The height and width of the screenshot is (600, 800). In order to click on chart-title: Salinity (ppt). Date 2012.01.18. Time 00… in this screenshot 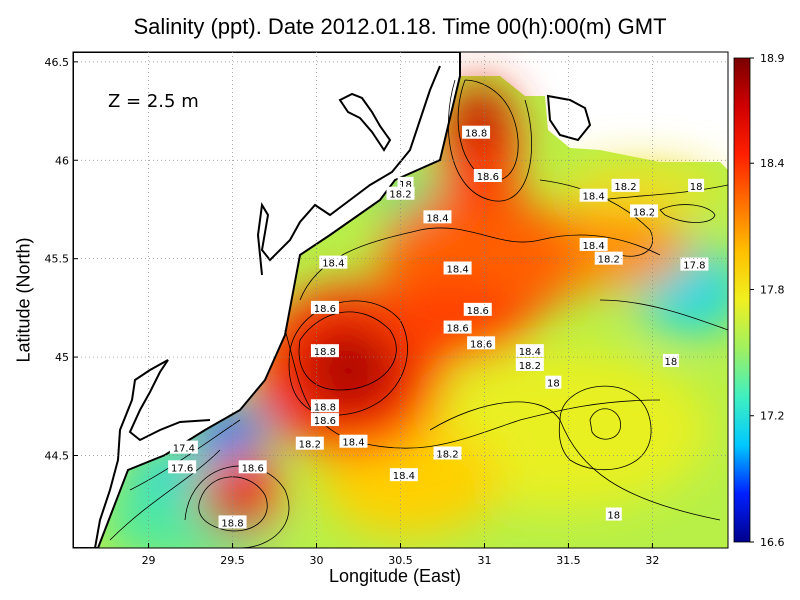, I will do `click(400, 26)`.